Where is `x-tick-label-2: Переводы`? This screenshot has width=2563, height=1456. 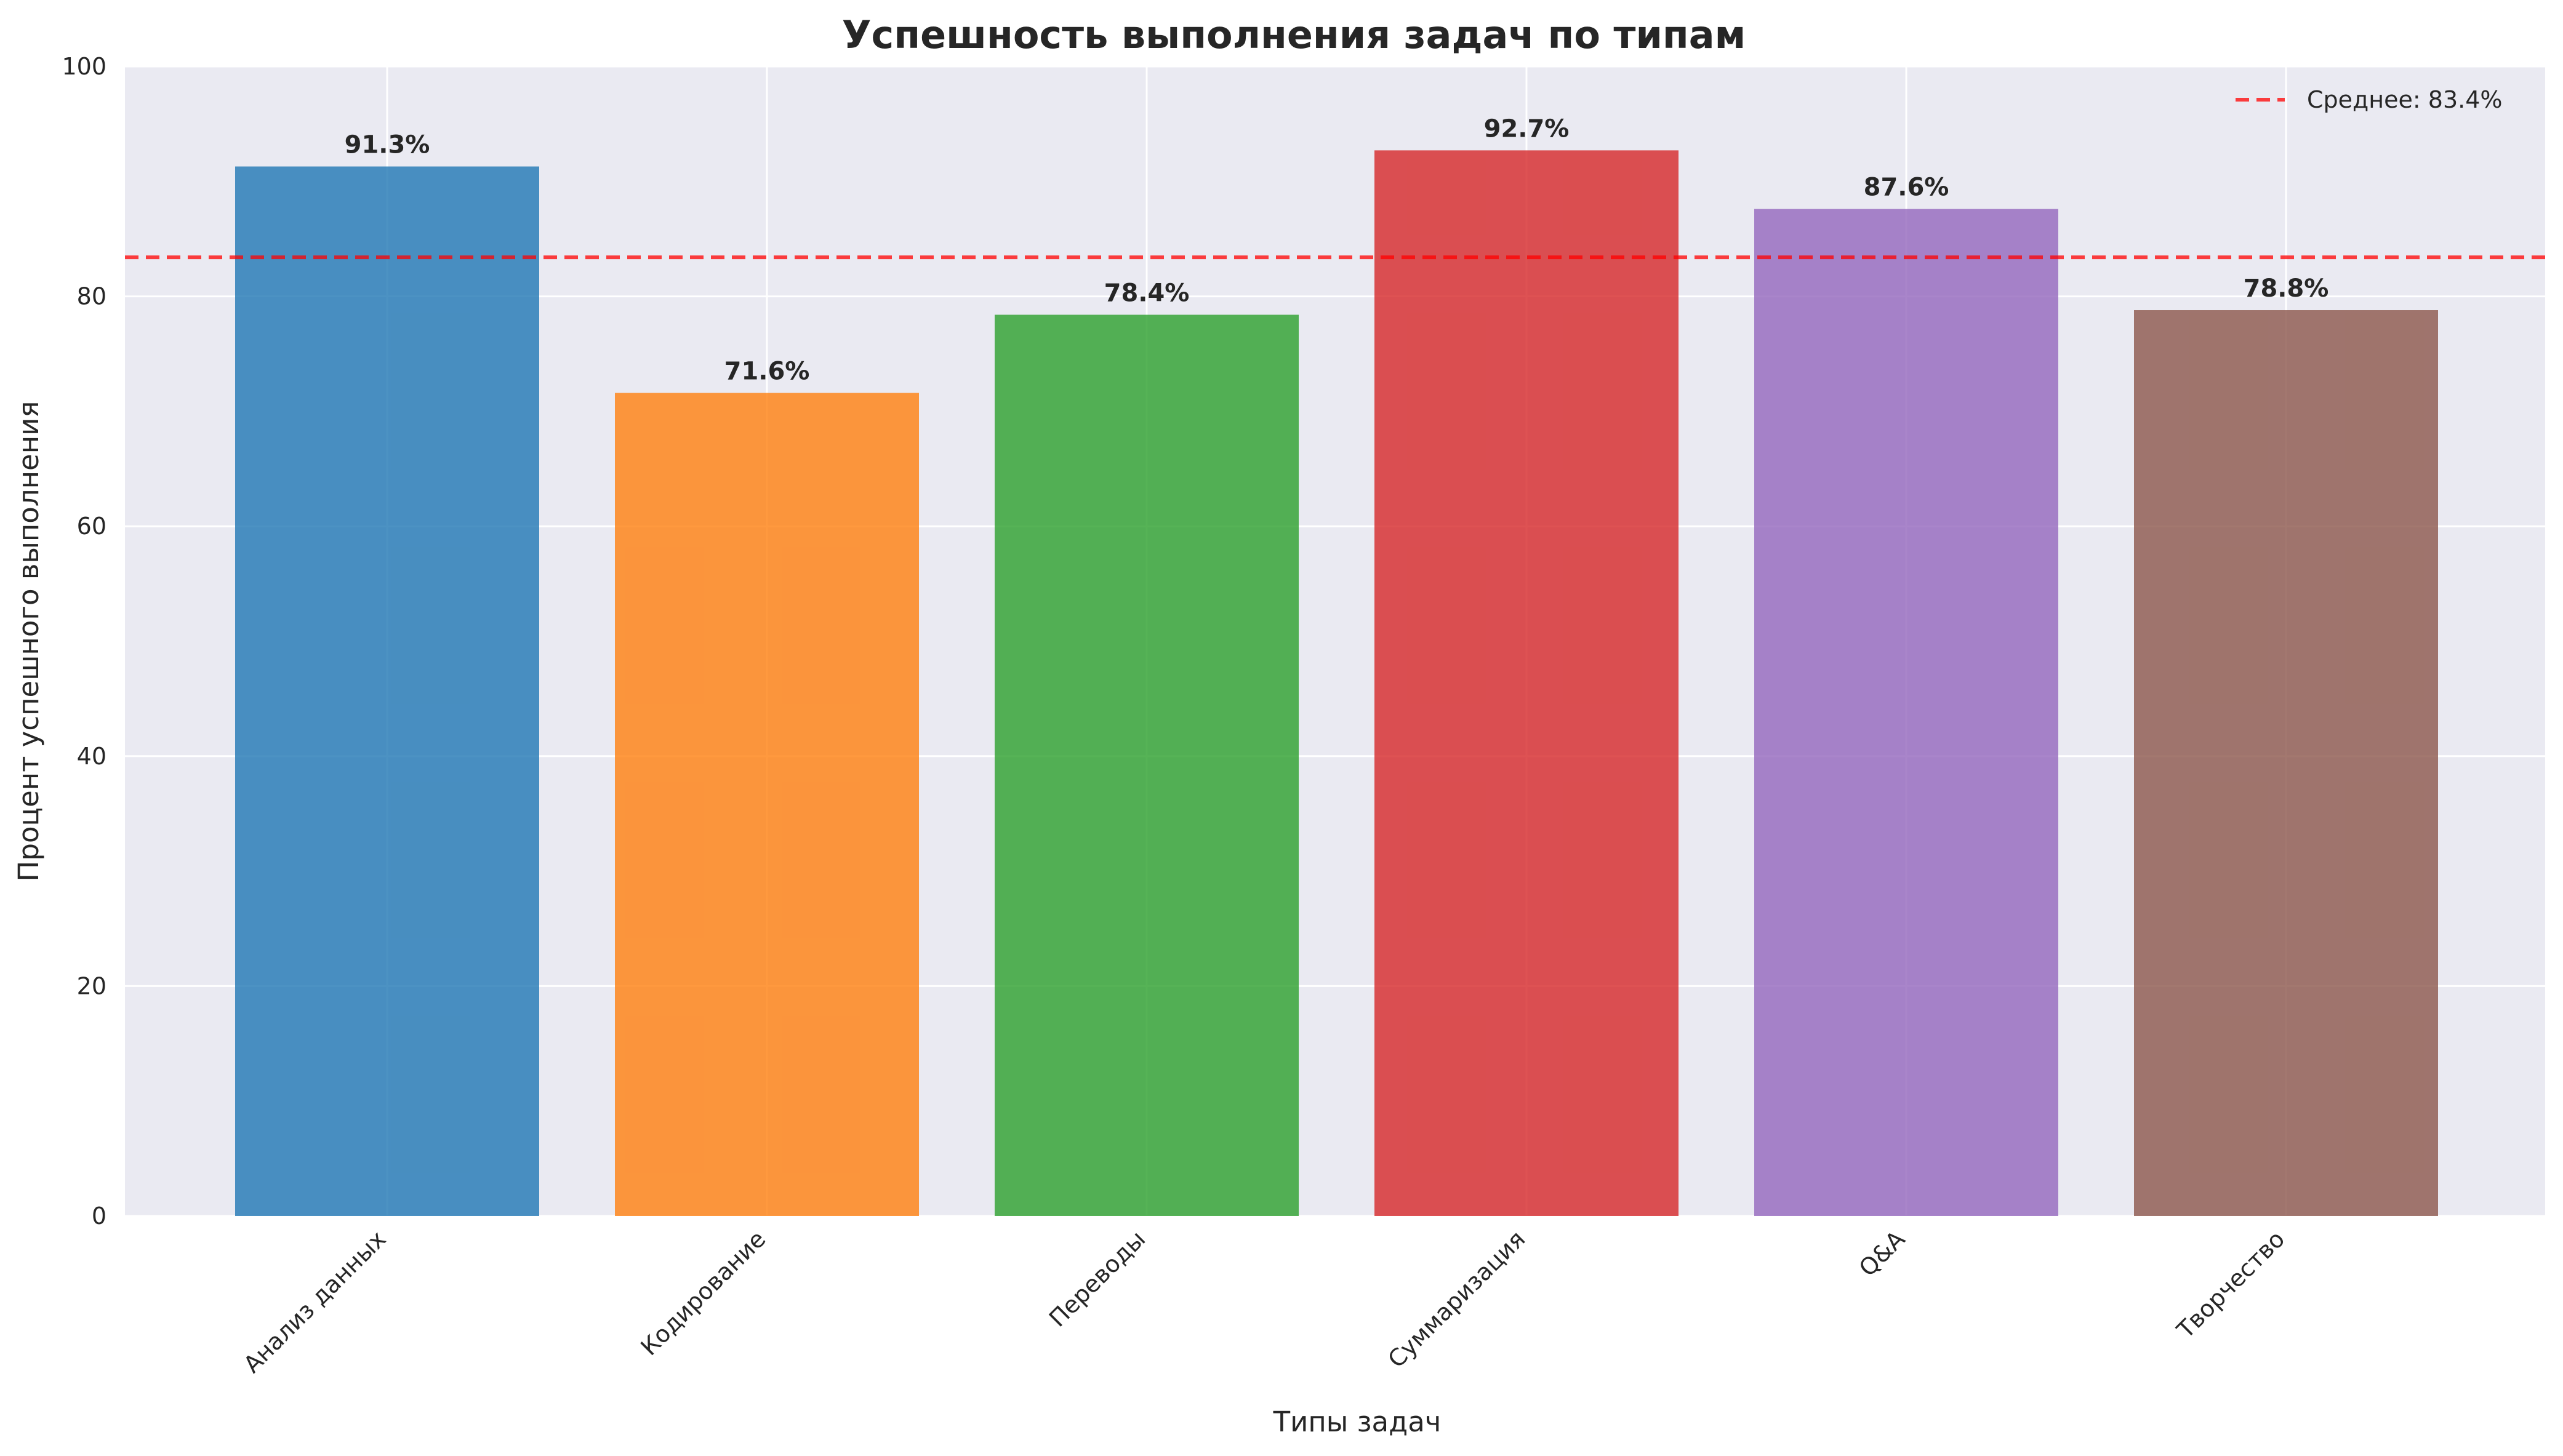
x-tick-label-2: Переводы is located at coordinates (1097, 1278).